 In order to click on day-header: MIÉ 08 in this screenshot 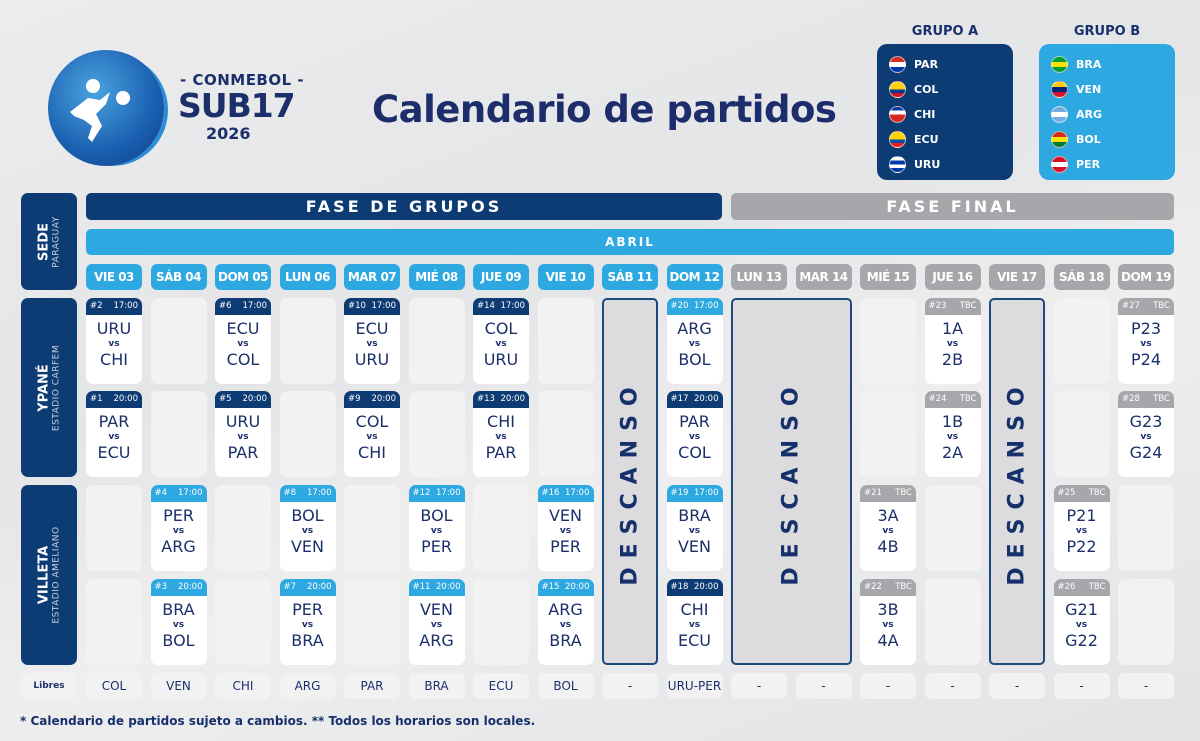, I will do `click(436, 277)`.